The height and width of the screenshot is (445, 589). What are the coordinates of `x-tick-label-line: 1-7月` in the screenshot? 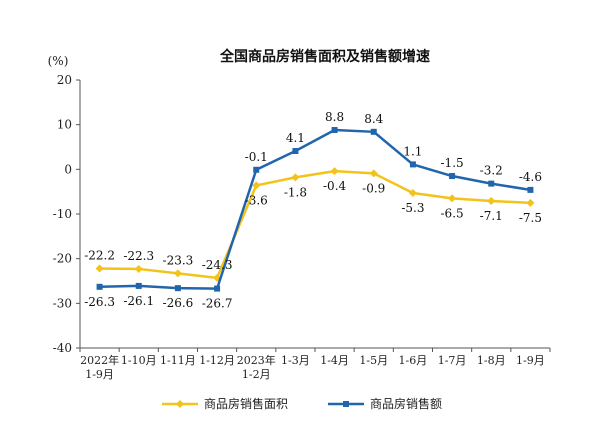 It's located at (452, 360).